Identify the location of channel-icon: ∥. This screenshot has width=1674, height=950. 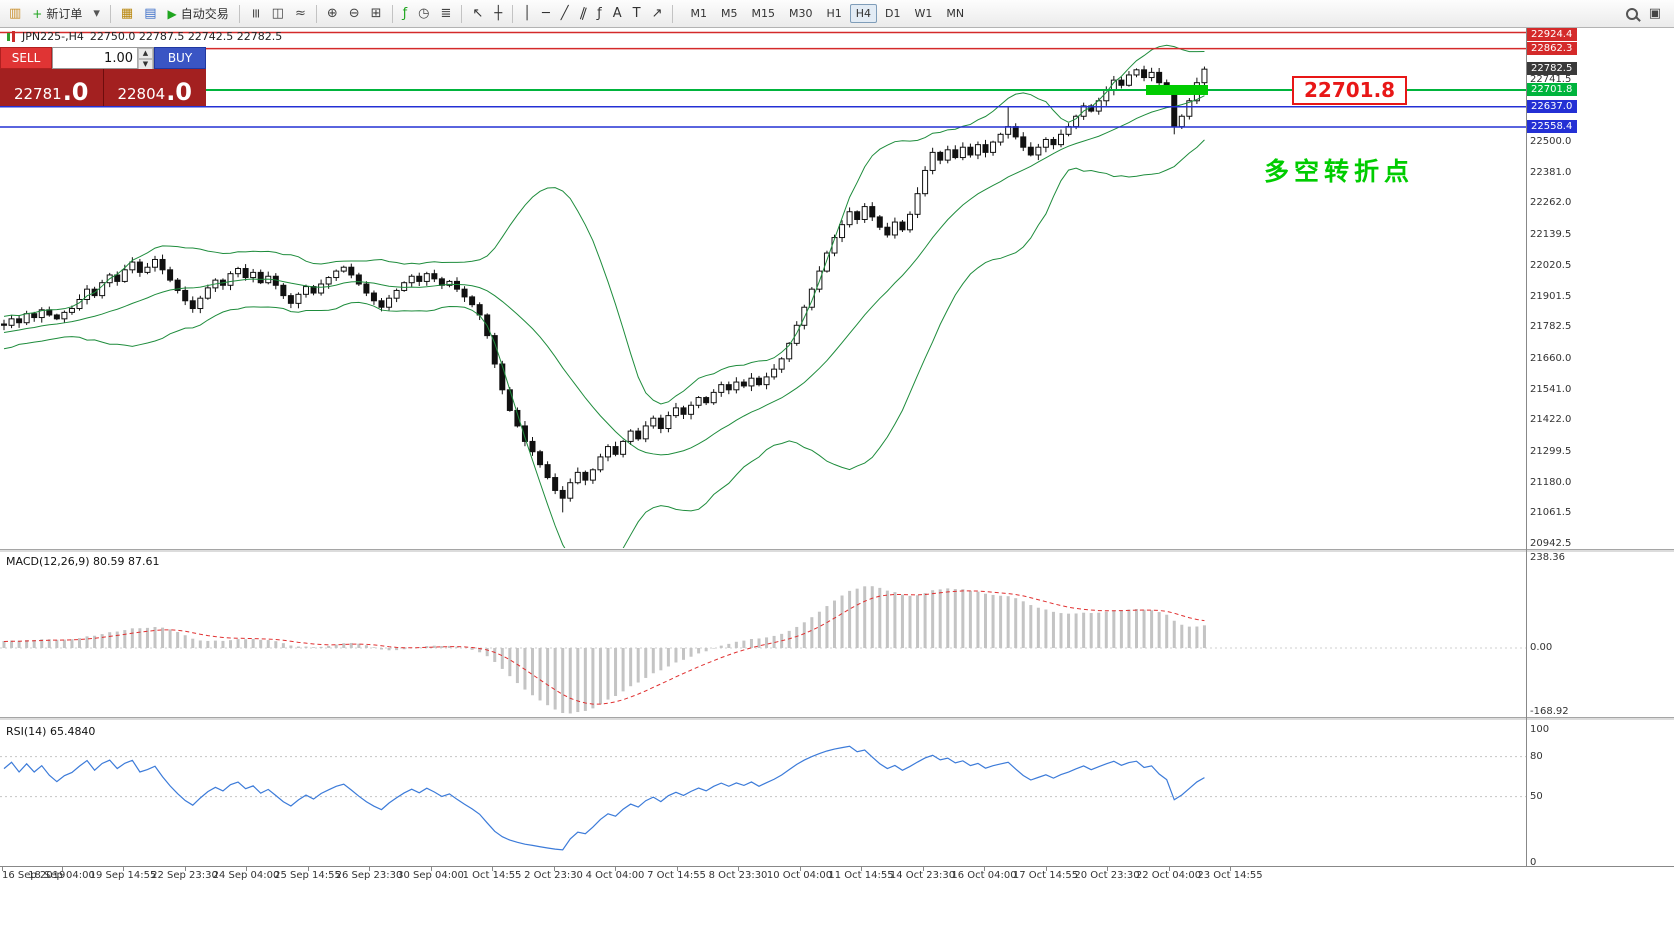
(583, 14).